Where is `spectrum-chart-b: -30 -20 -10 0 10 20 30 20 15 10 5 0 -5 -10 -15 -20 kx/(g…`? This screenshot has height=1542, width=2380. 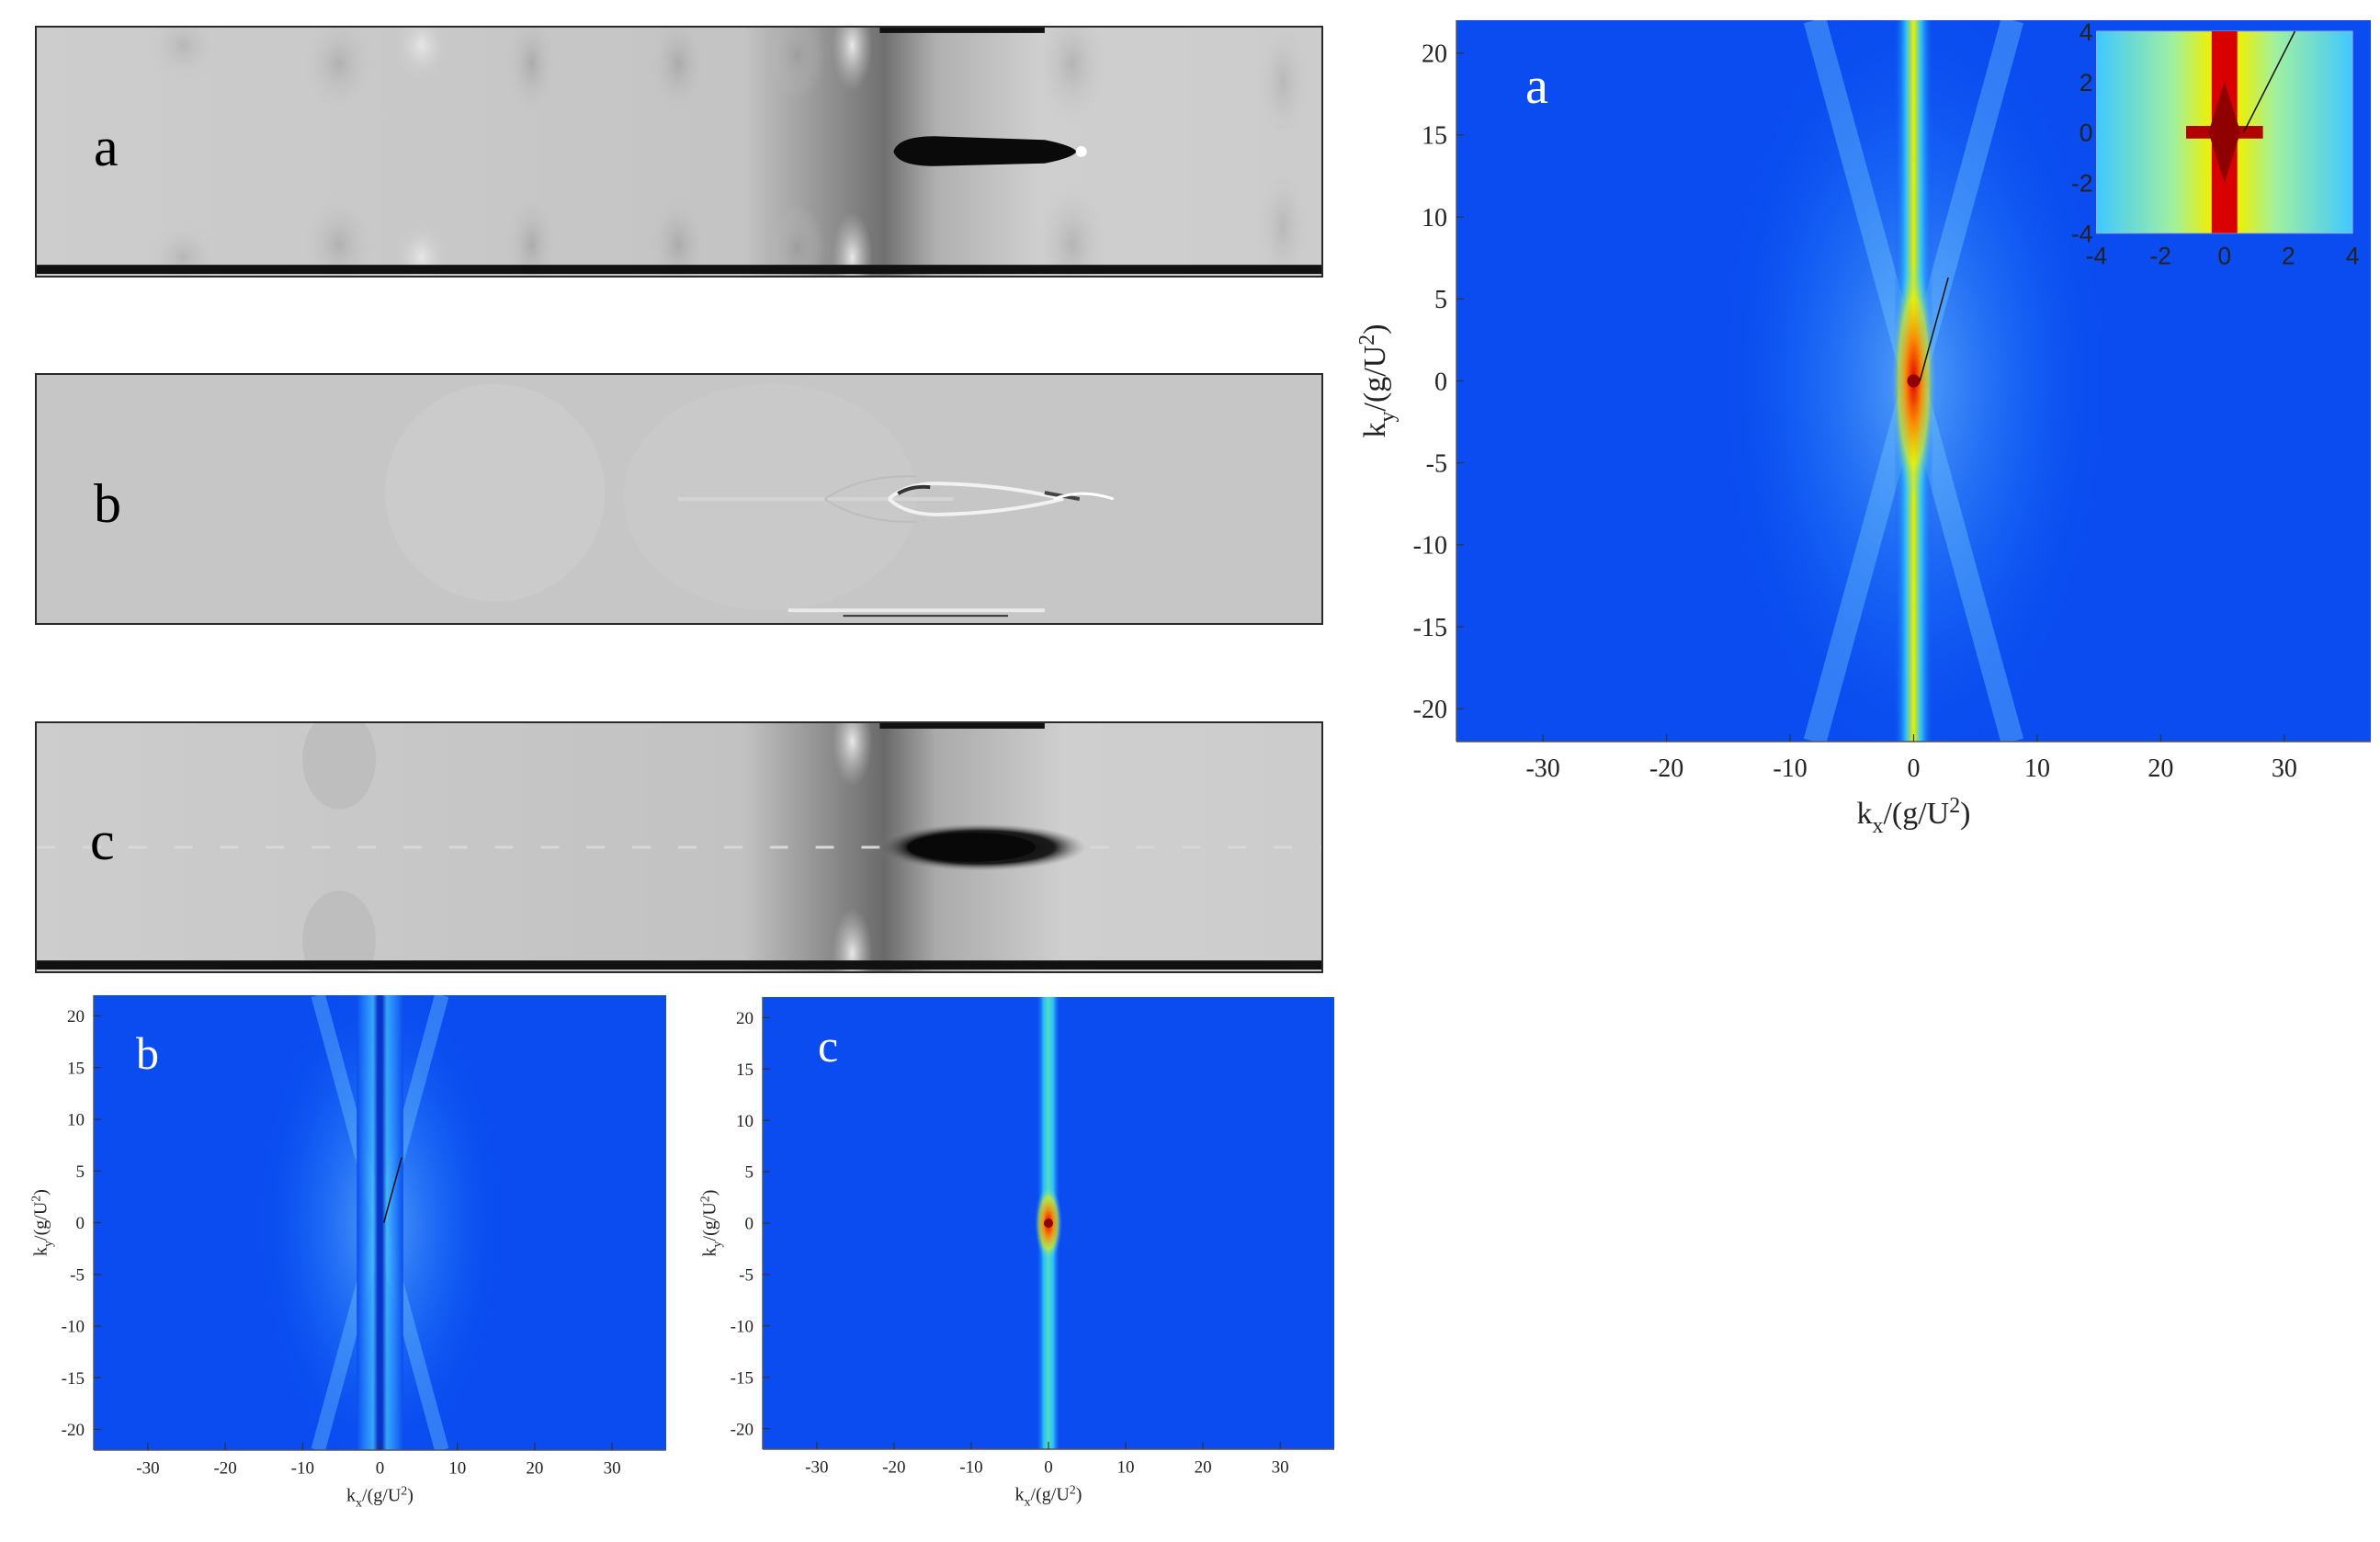 spectrum-chart-b: -30 -20 -10 0 10 20 30 20 15 10 5 0 -5 -10 -15 -20 kx/(g… is located at coordinates (347, 1253).